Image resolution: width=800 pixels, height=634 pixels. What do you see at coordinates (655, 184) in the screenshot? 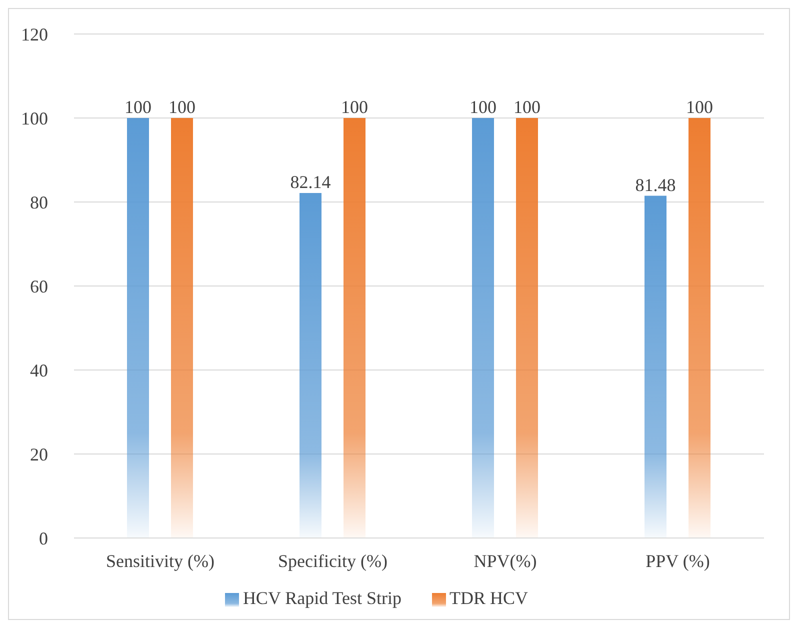
I see `data-label: 81.48` at bounding box center [655, 184].